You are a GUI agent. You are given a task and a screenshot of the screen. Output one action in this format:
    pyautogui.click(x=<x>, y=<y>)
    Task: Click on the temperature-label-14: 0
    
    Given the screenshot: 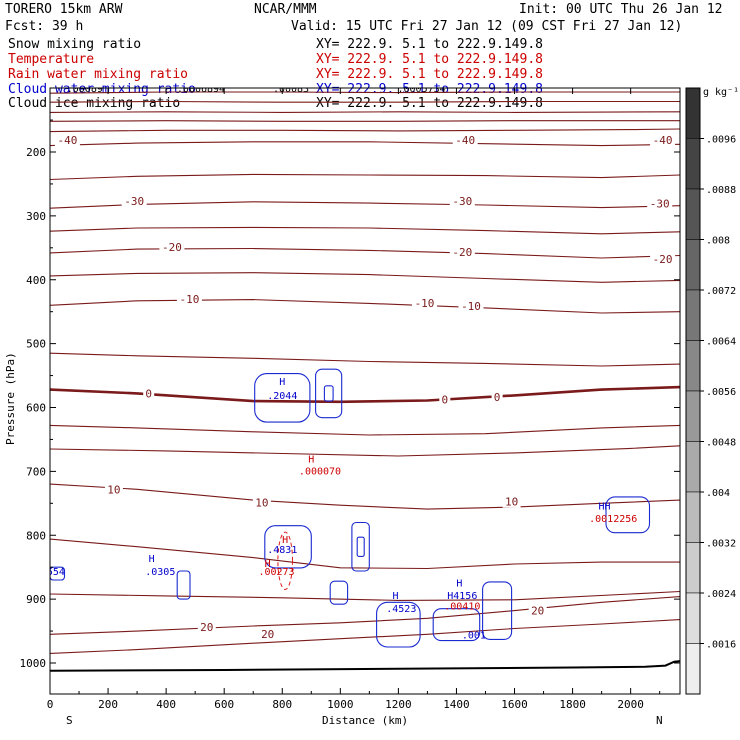 What is the action you would take?
    pyautogui.click(x=497, y=397)
    